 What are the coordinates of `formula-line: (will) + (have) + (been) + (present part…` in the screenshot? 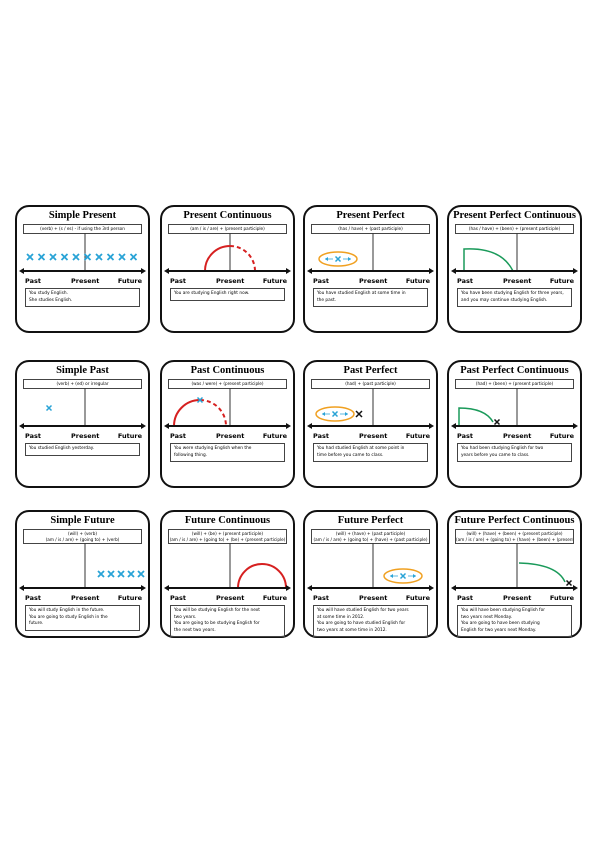 It's located at (514, 533).